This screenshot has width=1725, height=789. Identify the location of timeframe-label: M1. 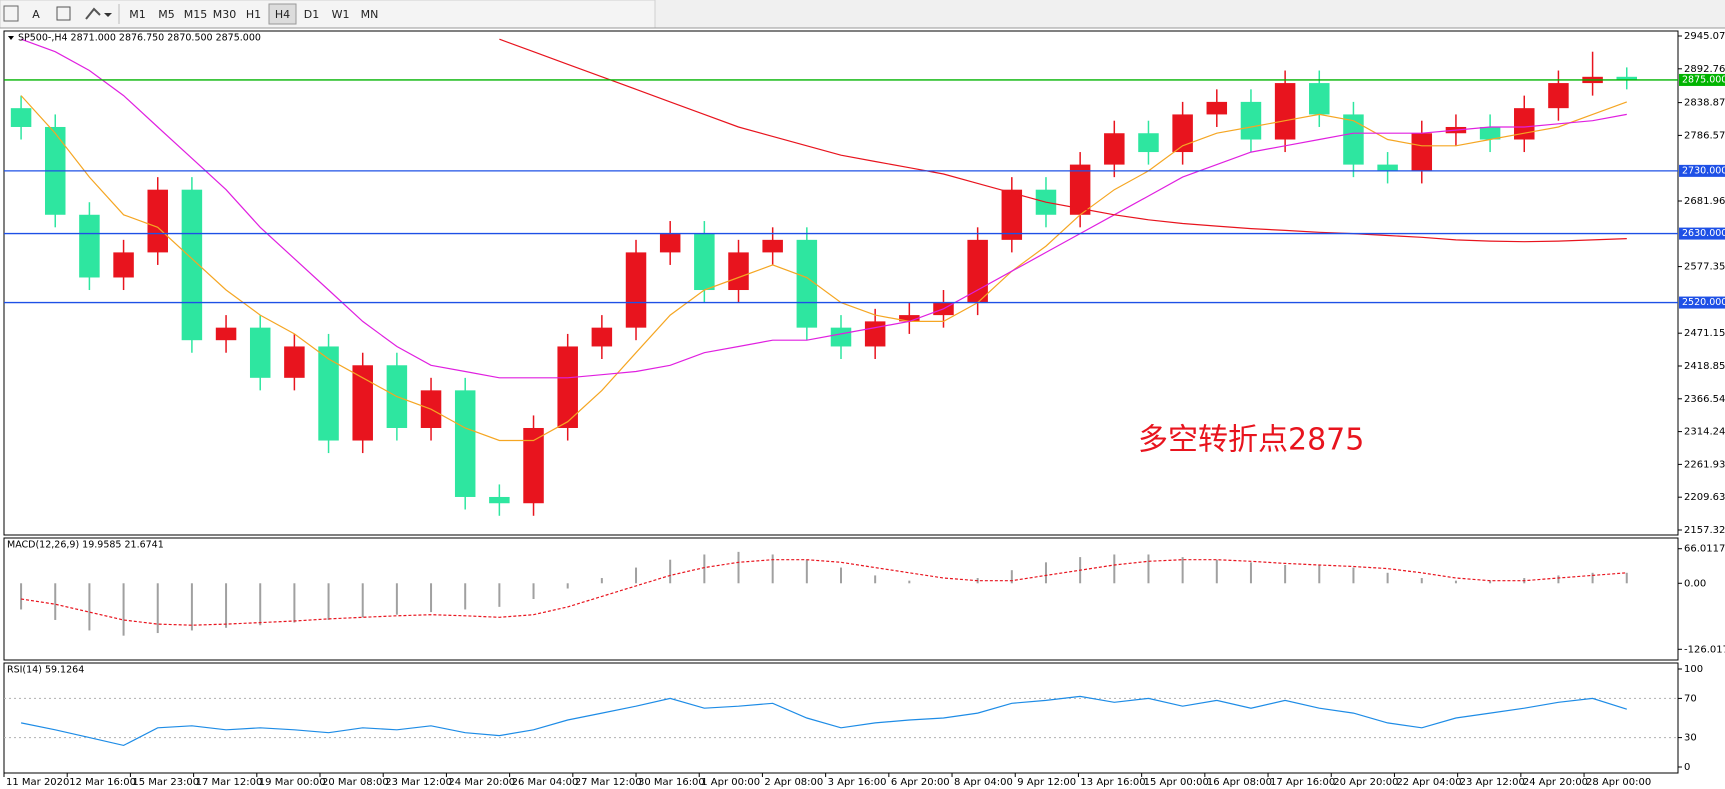
(137, 14).